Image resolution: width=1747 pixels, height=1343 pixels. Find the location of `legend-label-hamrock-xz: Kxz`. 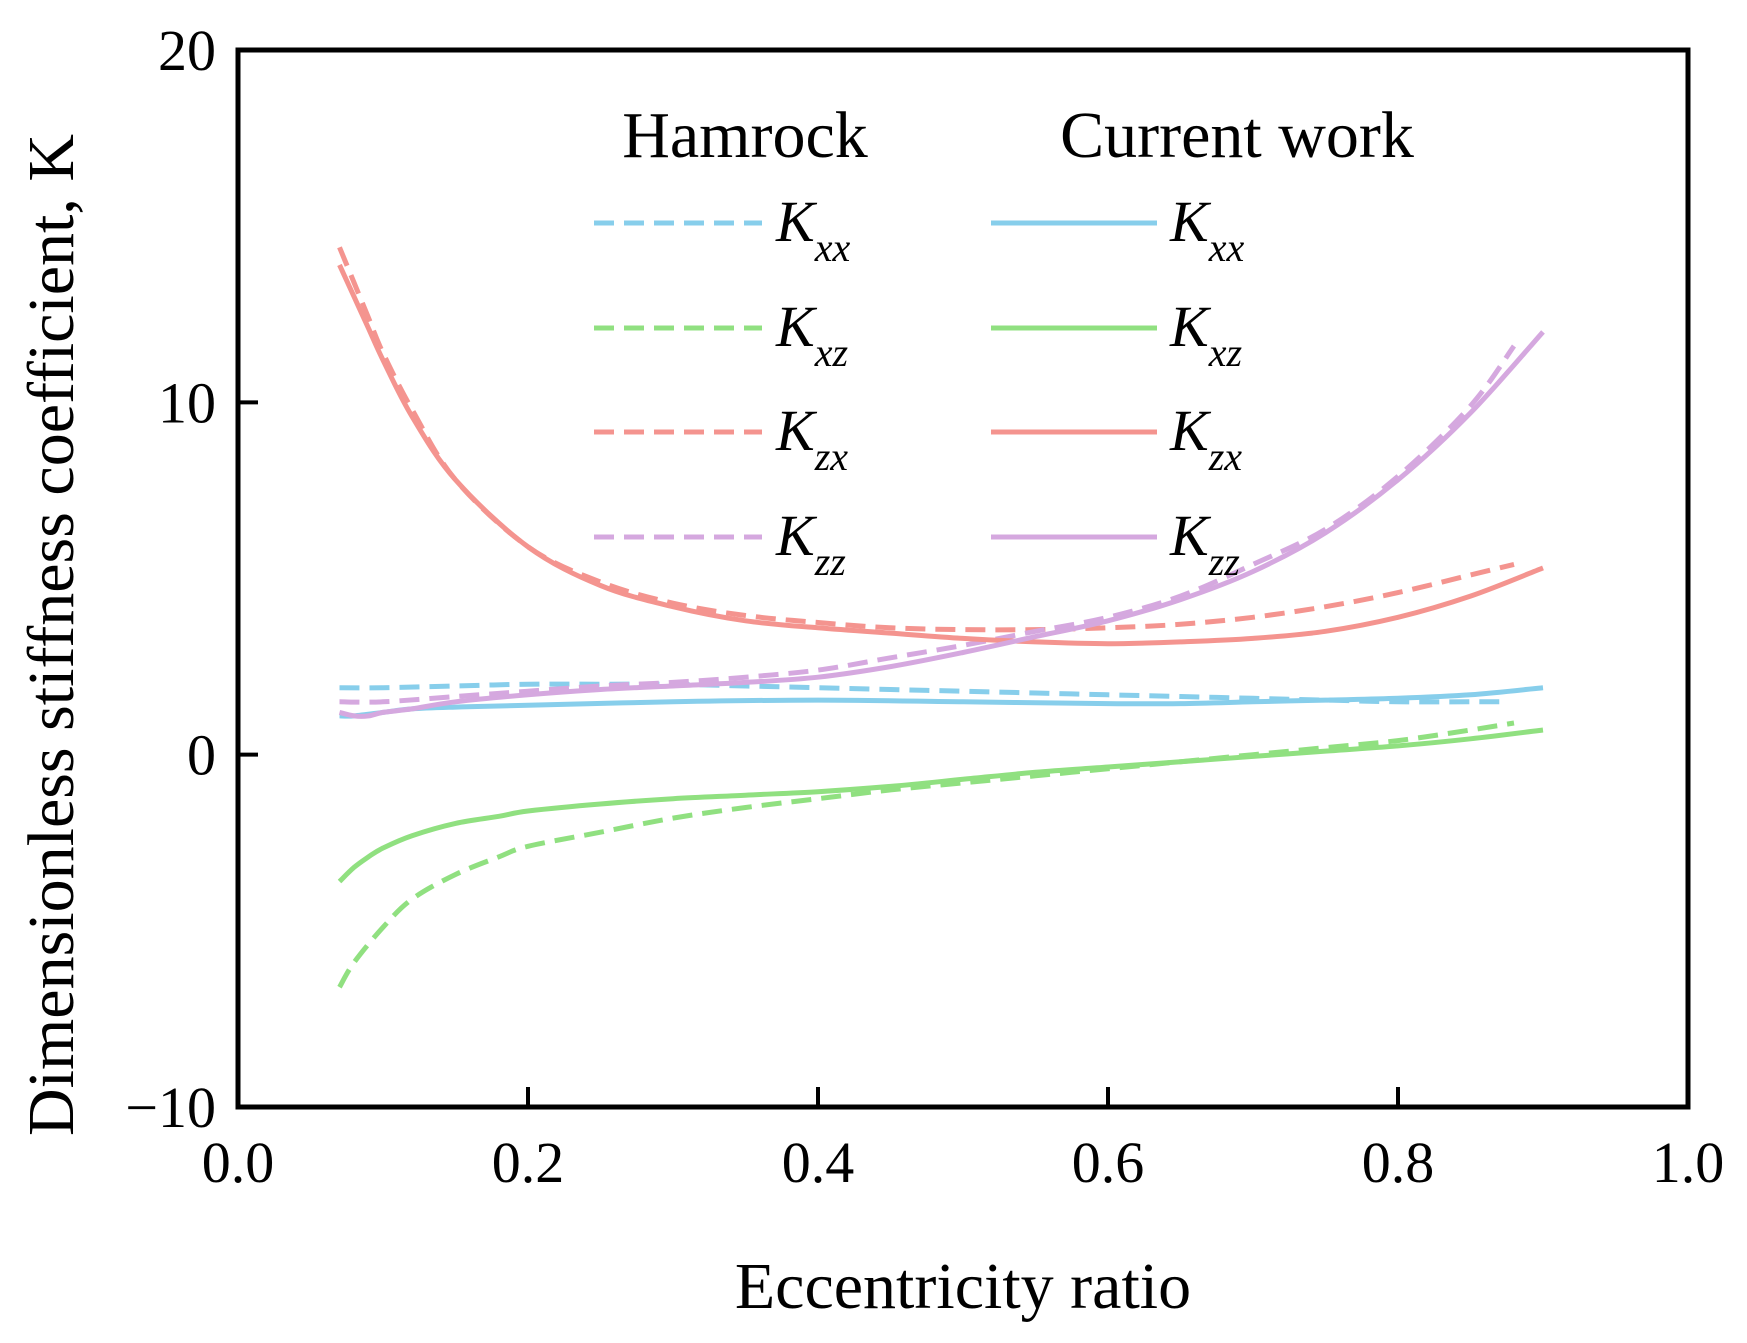

legend-label-hamrock-xz: Kxz is located at coordinates (811, 334).